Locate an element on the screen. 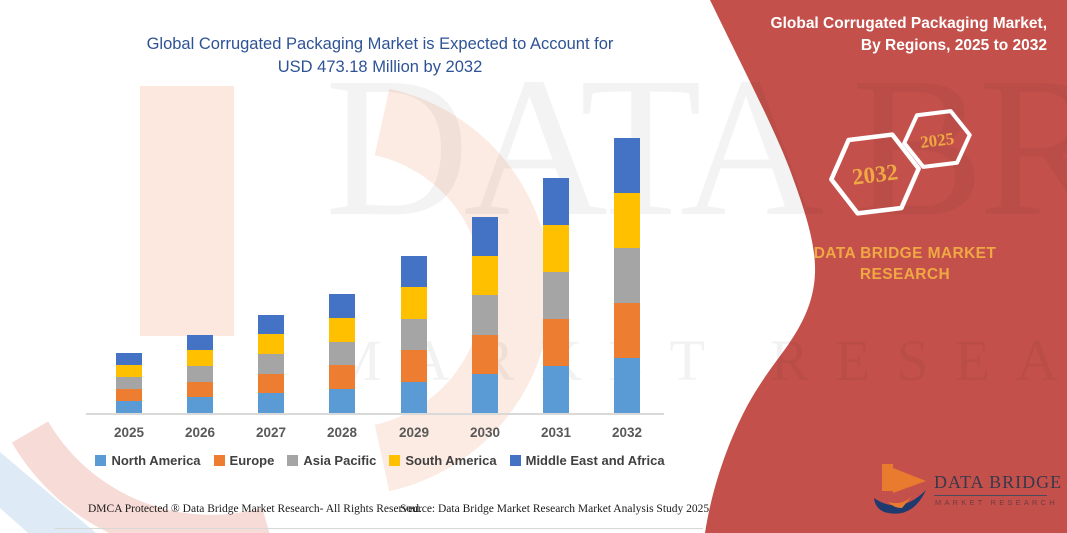 Image resolution: width=1067 pixels, height=533 pixels. x-axis-label-2030: 2030 is located at coordinates (485, 432).